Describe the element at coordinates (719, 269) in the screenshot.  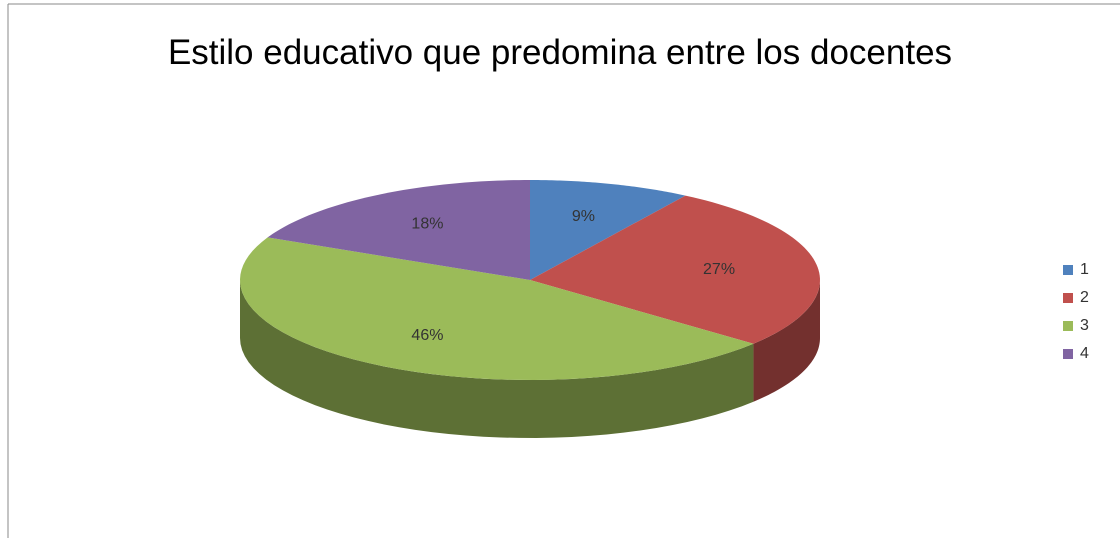
I see `data-label: 27%` at that location.